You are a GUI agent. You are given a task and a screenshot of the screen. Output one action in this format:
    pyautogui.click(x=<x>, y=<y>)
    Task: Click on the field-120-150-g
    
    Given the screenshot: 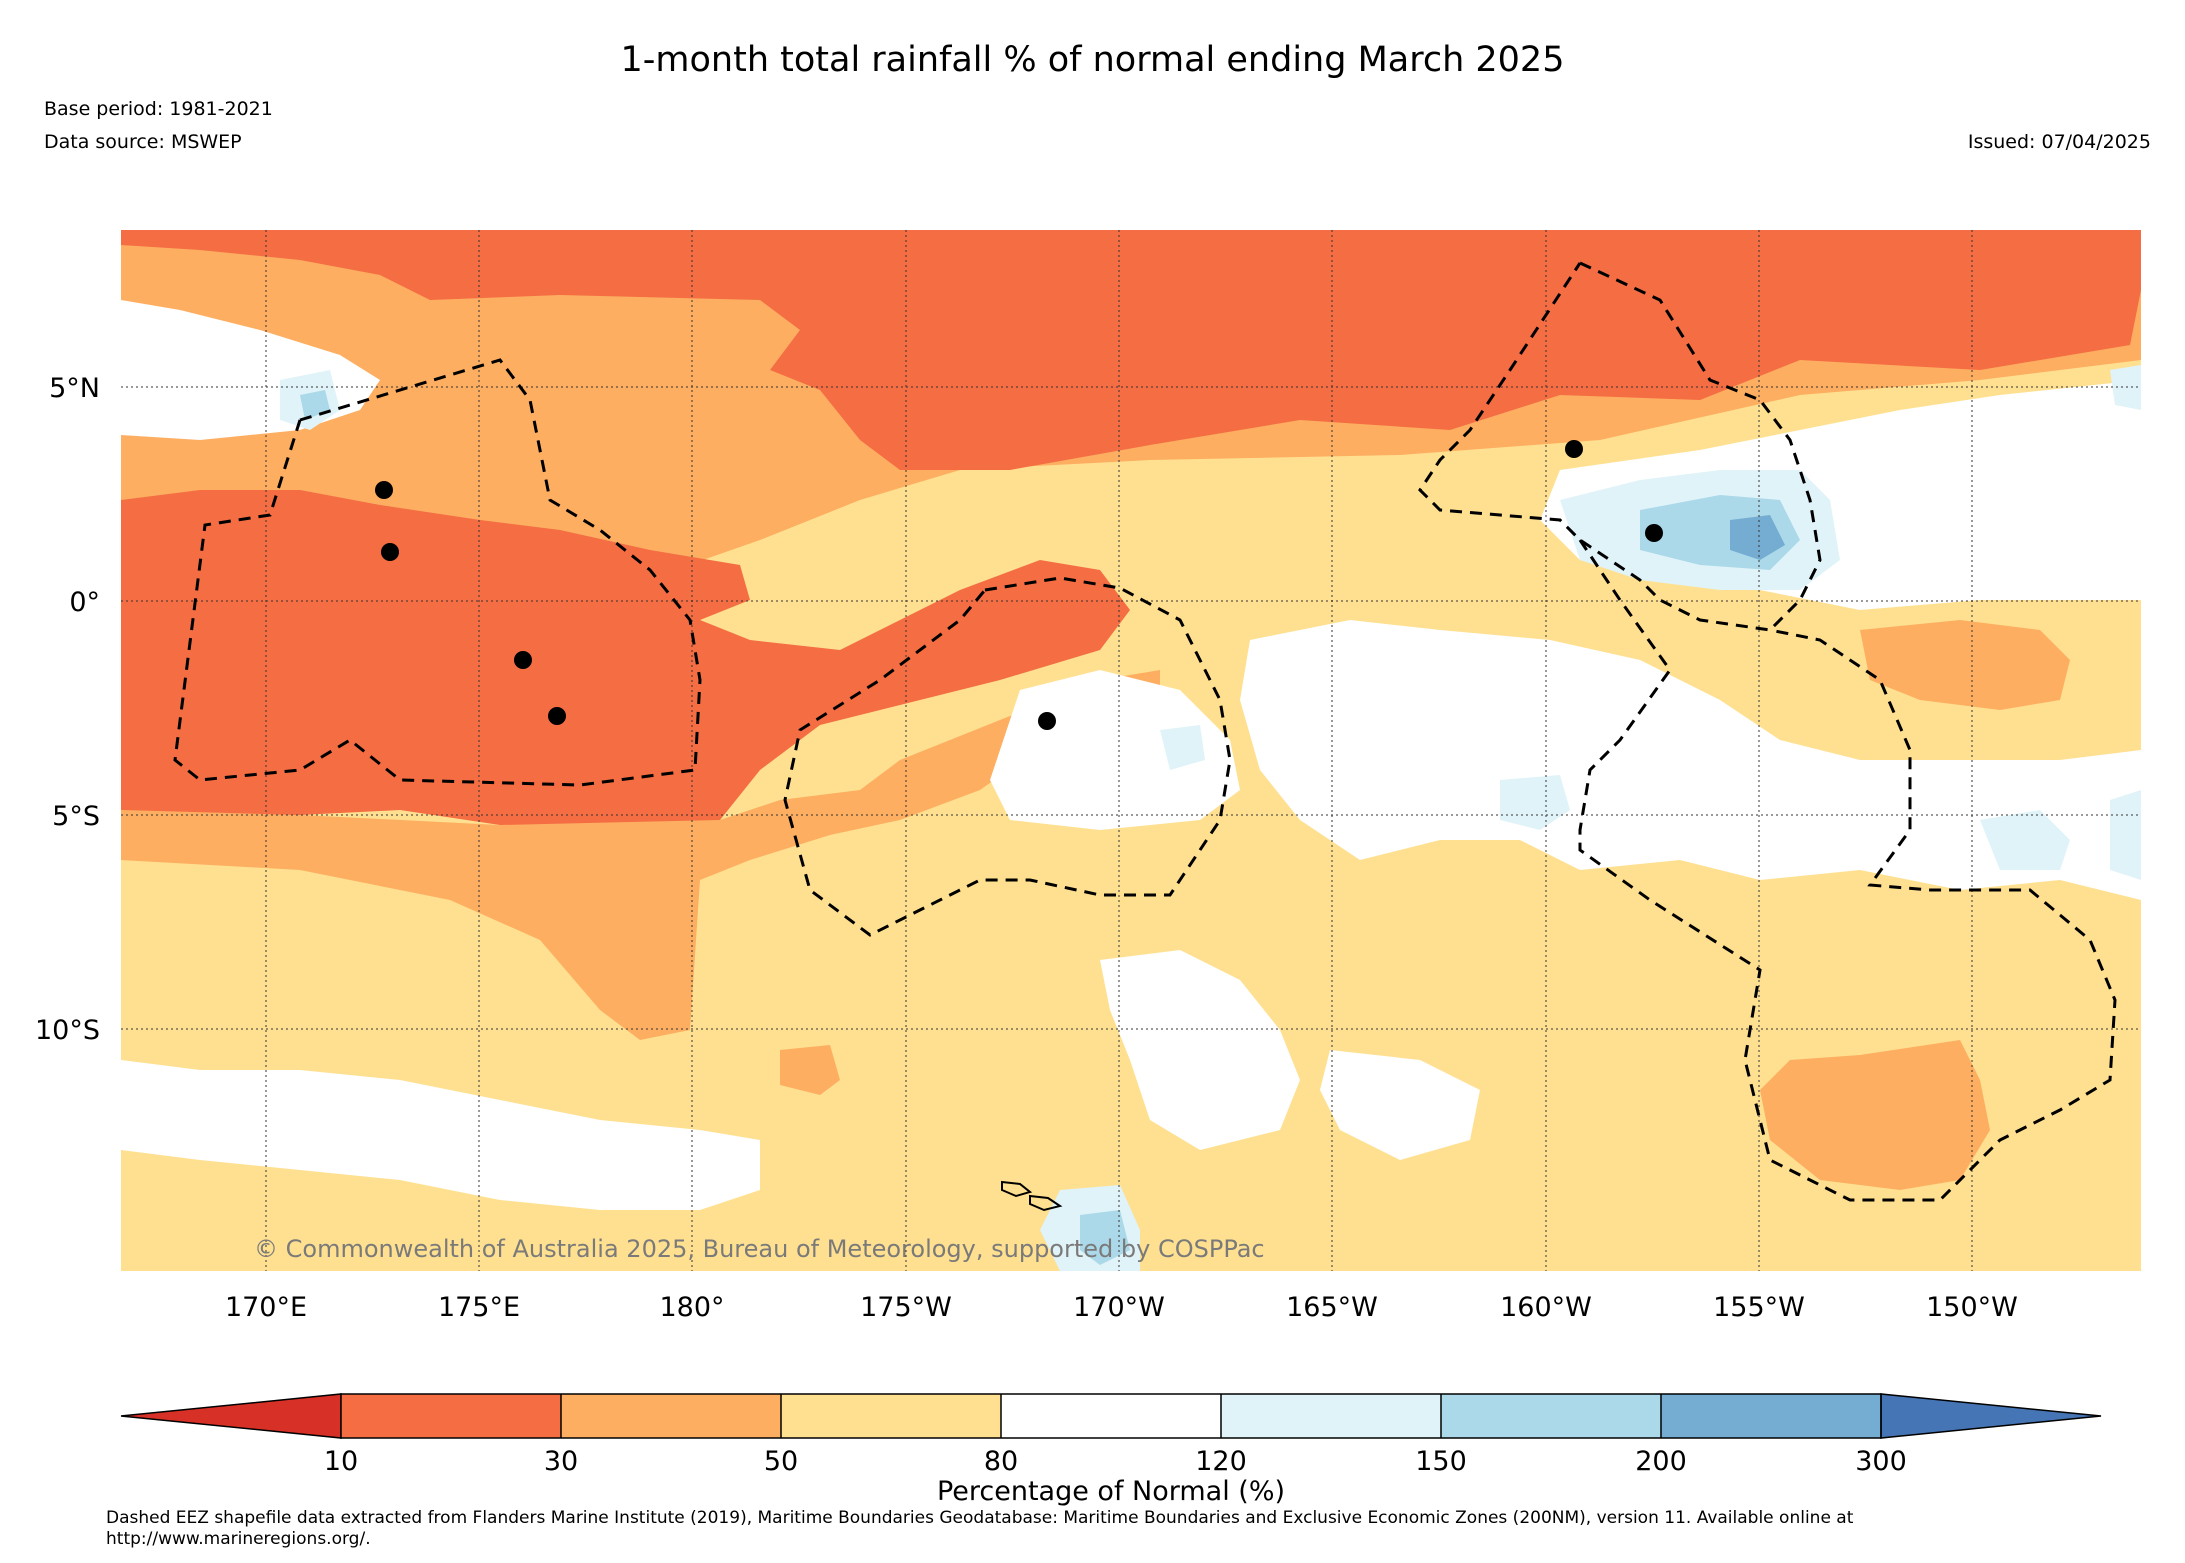 What is the action you would take?
    pyautogui.click(x=1182, y=747)
    